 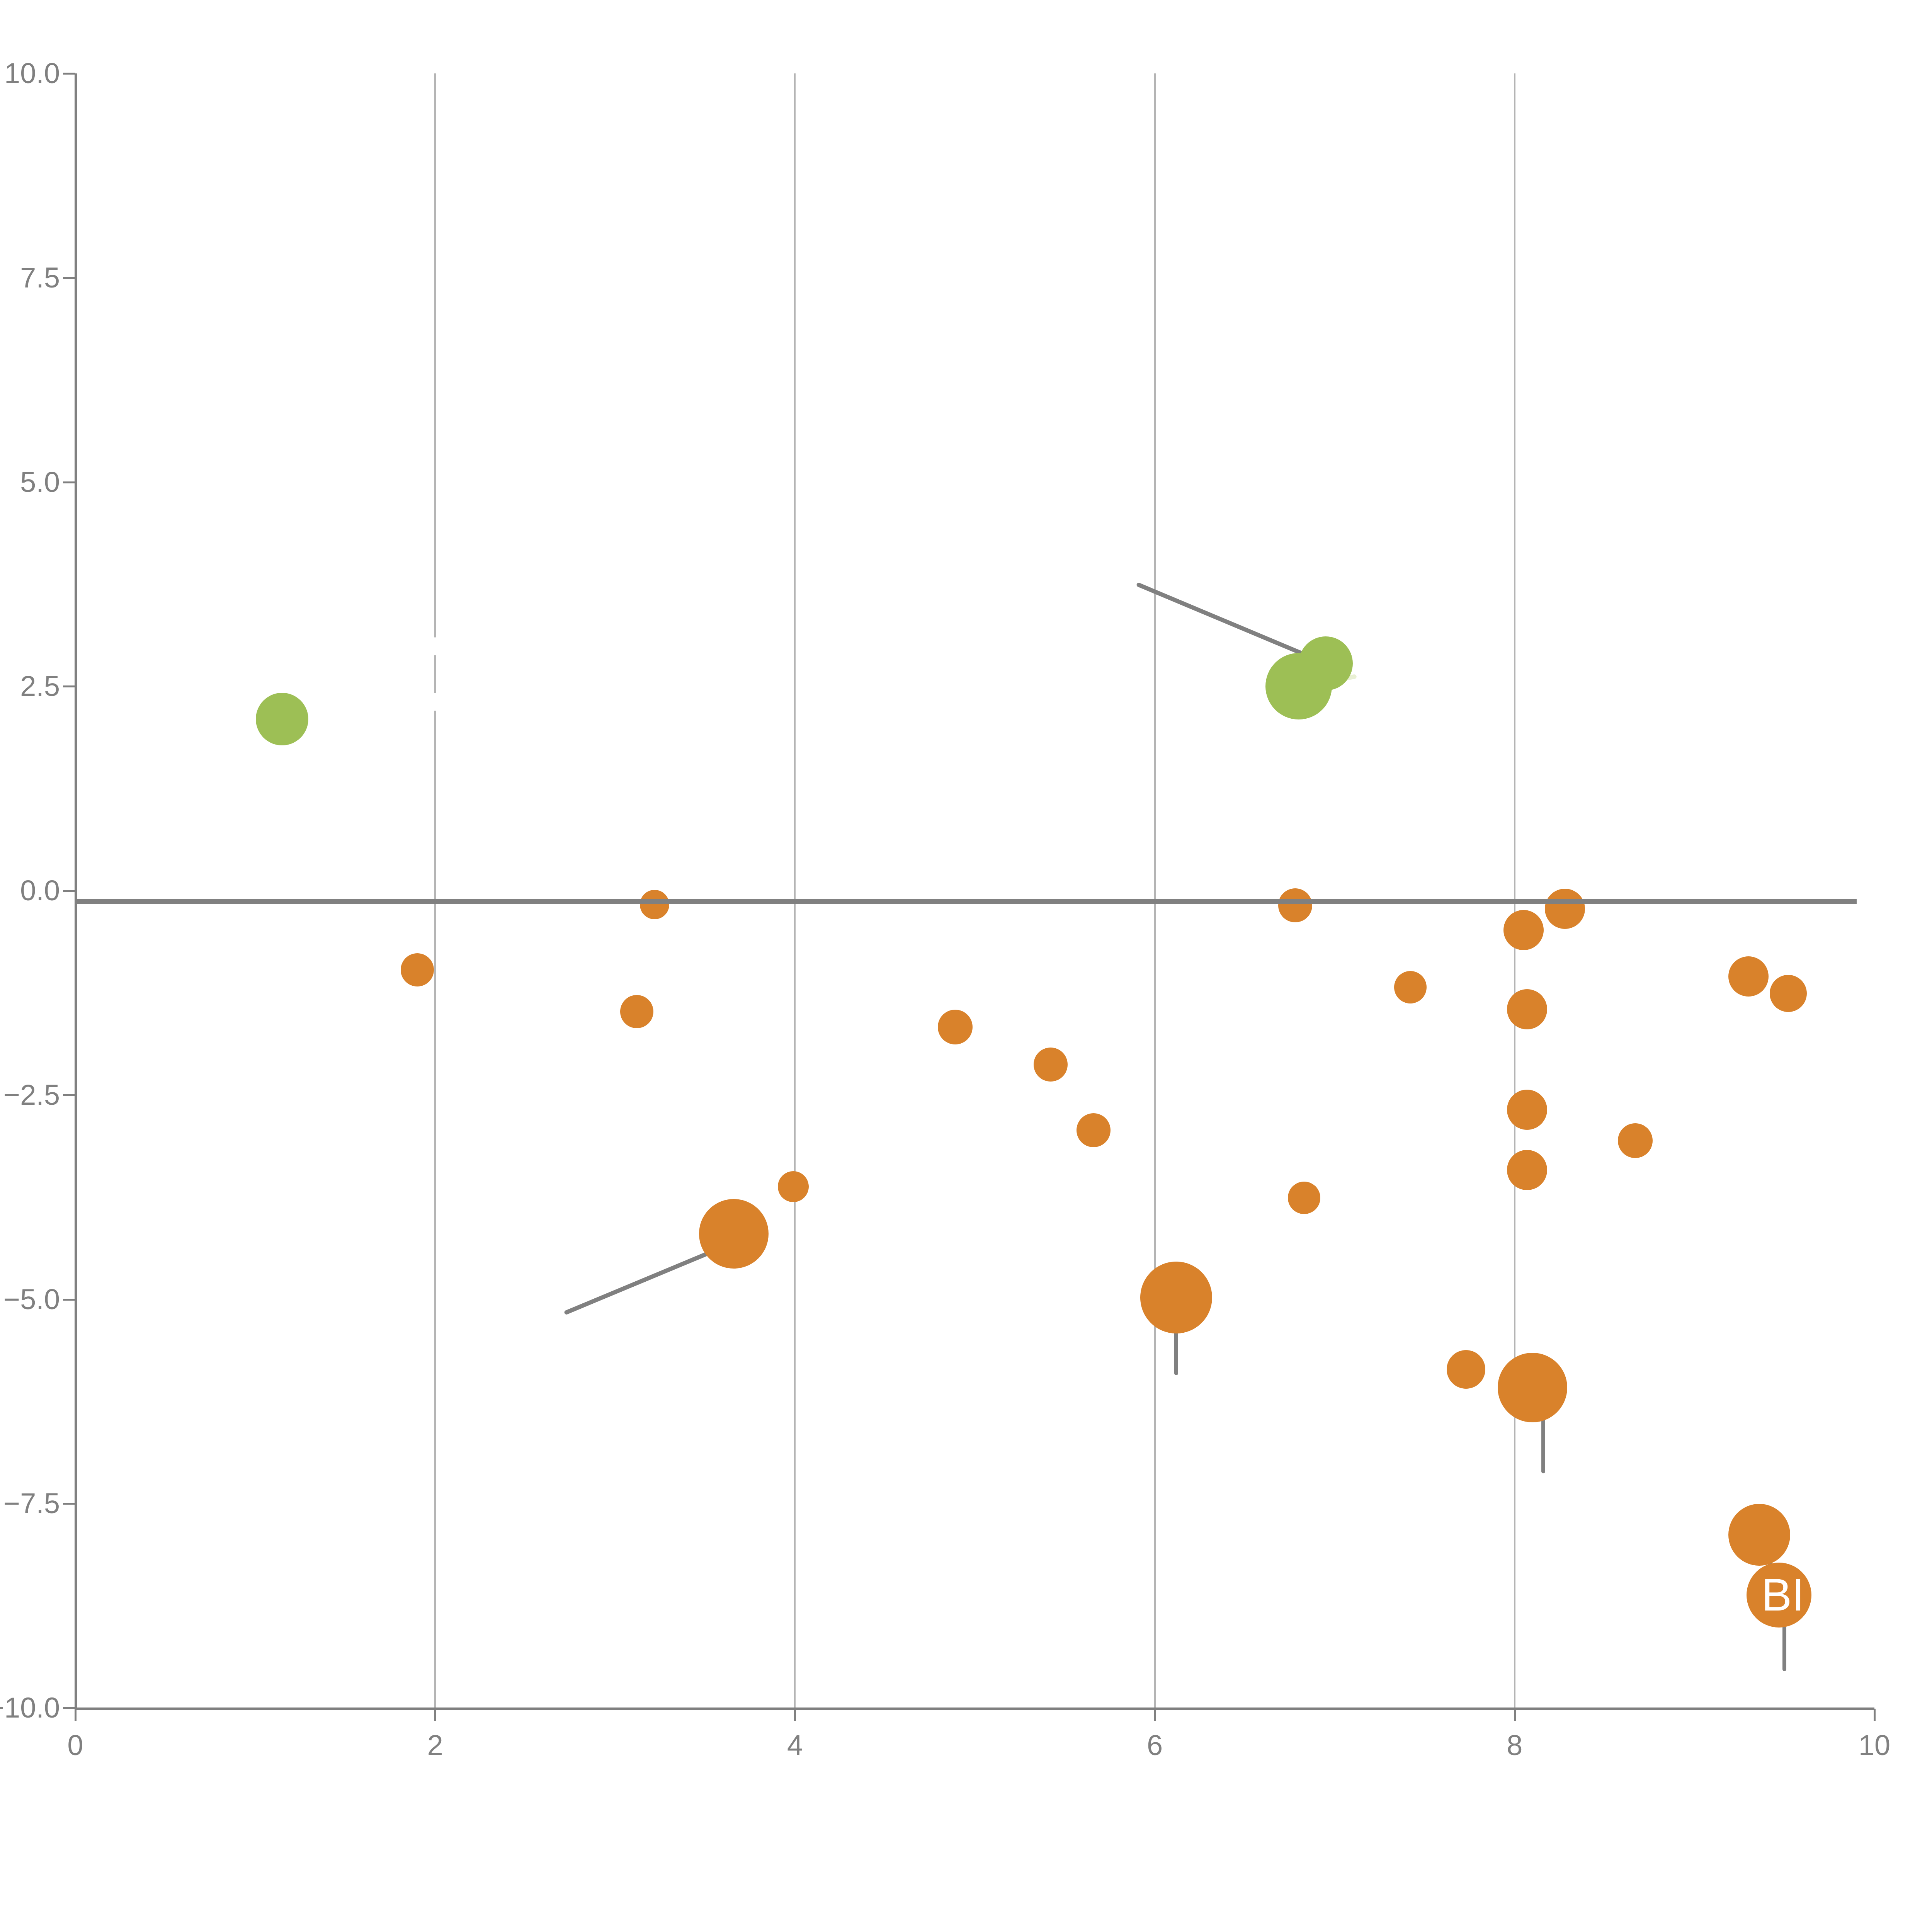 What do you see at coordinates (1515, 1745) in the screenshot?
I see `x-tick-label-4: 8` at bounding box center [1515, 1745].